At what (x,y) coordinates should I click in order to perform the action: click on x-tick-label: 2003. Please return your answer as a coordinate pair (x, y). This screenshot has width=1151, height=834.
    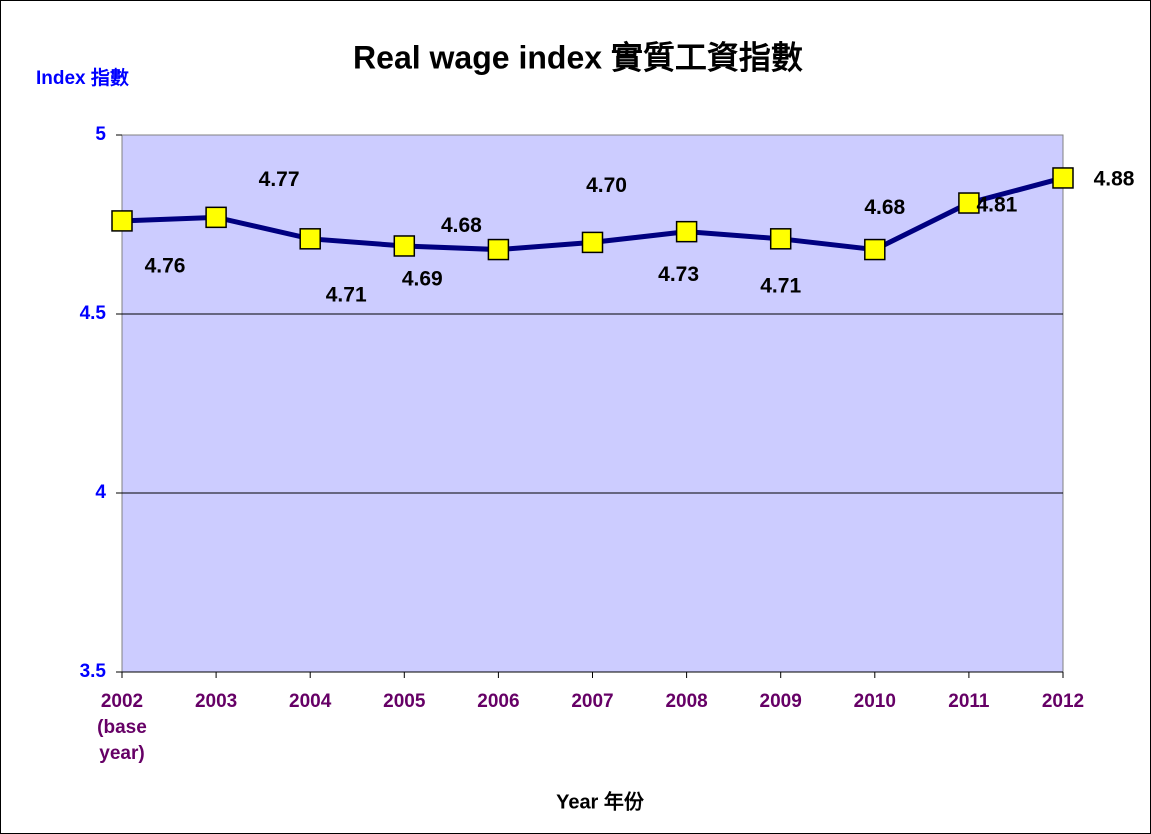
    Looking at the image, I should click on (216, 701).